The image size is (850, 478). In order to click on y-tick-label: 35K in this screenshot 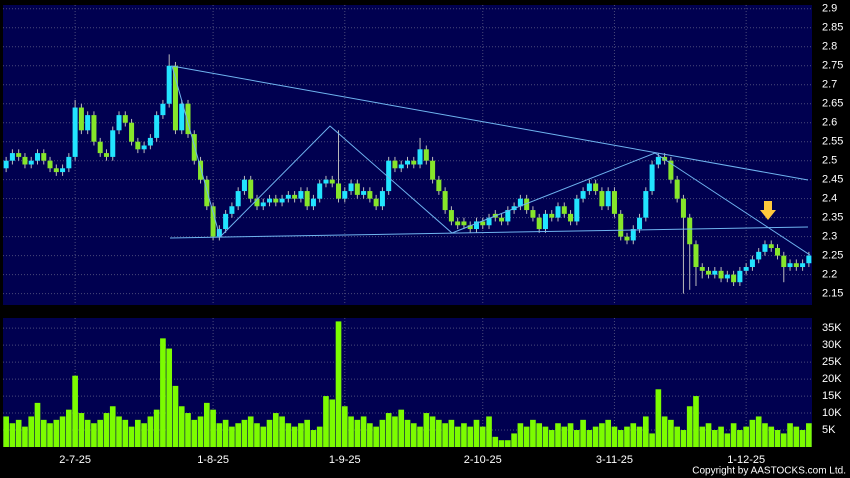, I will do `click(832, 328)`.